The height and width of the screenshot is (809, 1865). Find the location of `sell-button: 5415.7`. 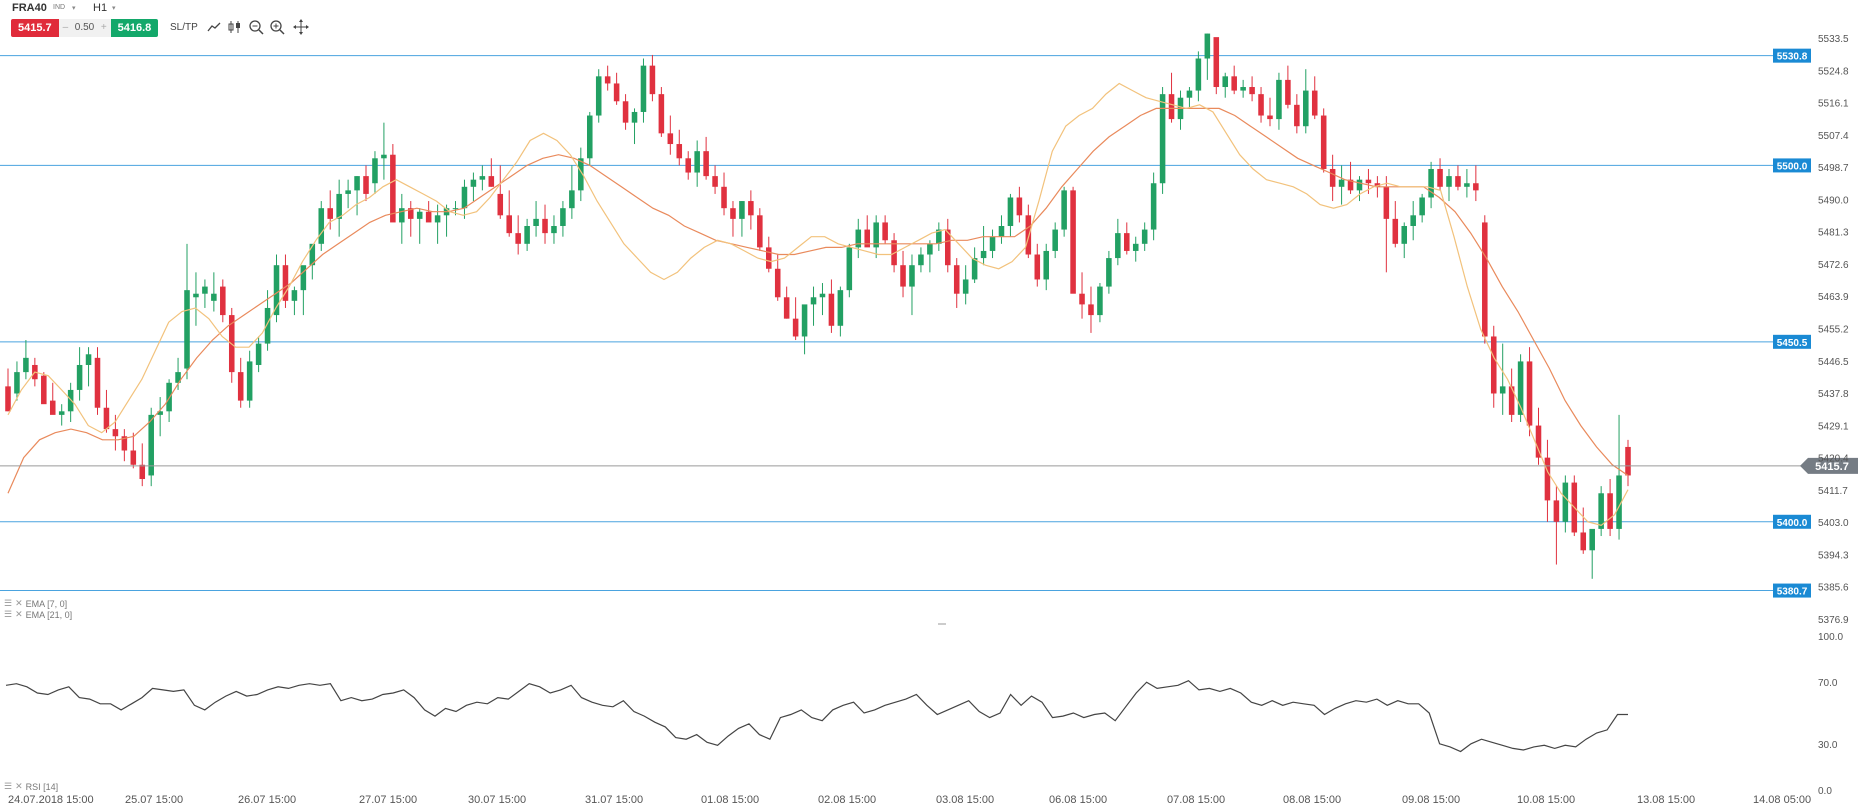

sell-button: 5415.7 is located at coordinates (35, 28).